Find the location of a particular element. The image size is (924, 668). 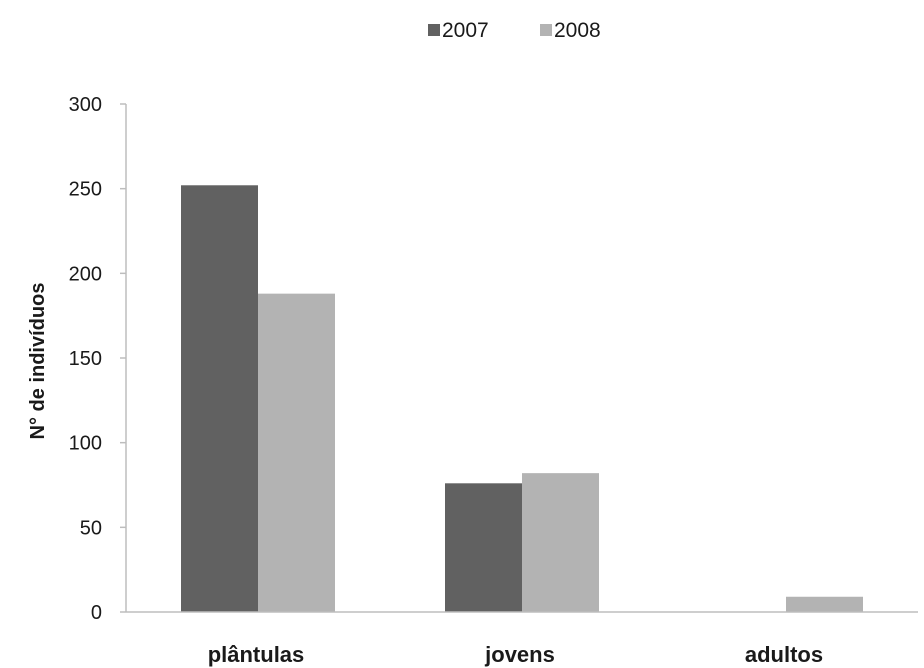

y-axis-ticks: 0 50 100 150 200 250 300 is located at coordinates (97, 359).